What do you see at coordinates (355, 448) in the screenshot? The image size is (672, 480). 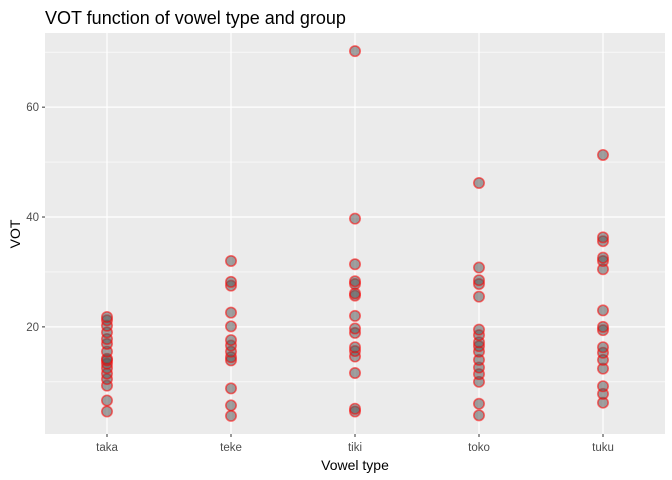 I see `x-tick-label: tiki` at bounding box center [355, 448].